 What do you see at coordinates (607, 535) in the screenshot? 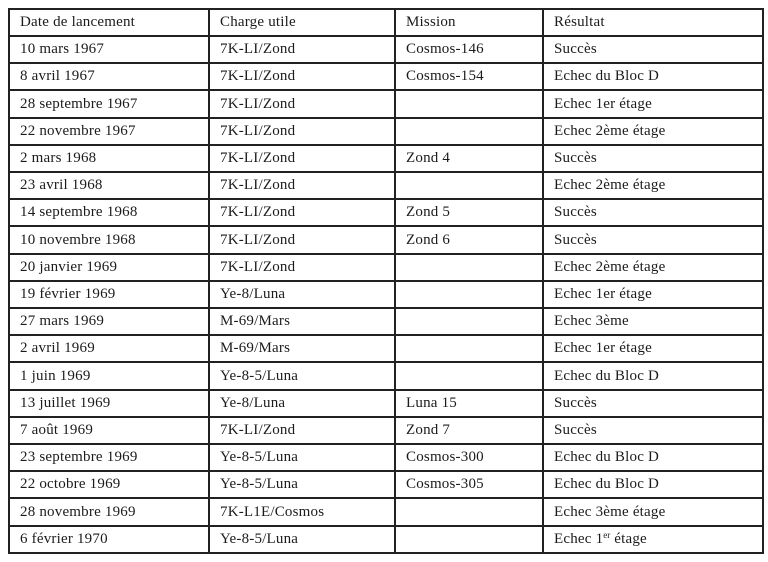
I see `result-superscript: er` at bounding box center [607, 535].